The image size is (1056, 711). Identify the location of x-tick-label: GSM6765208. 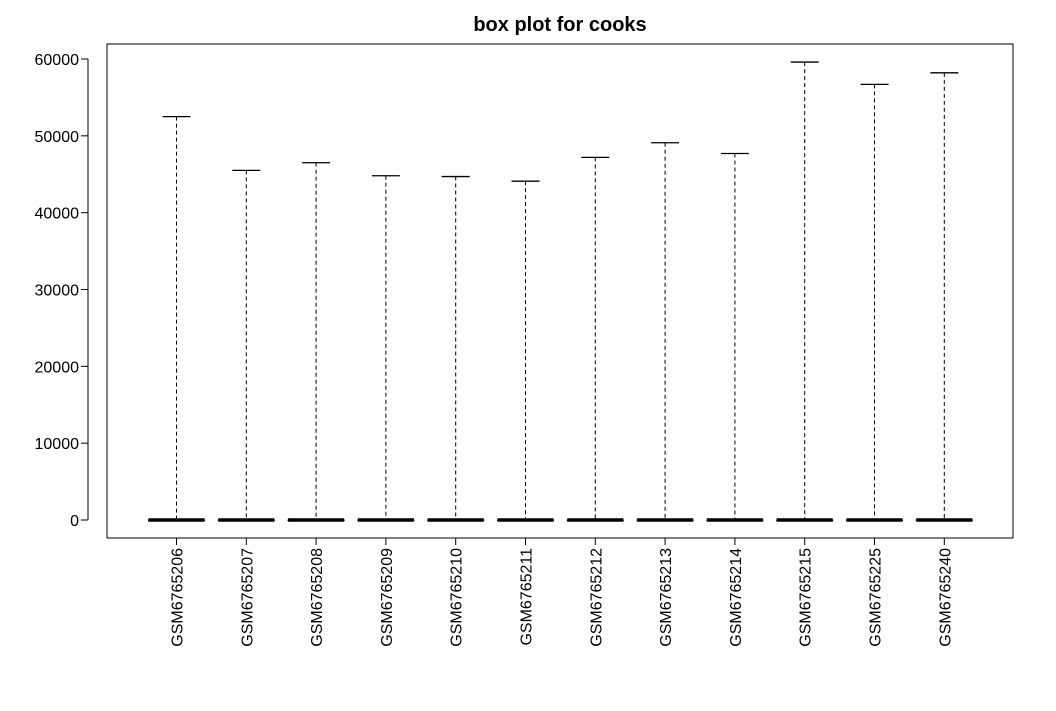
(317, 597).